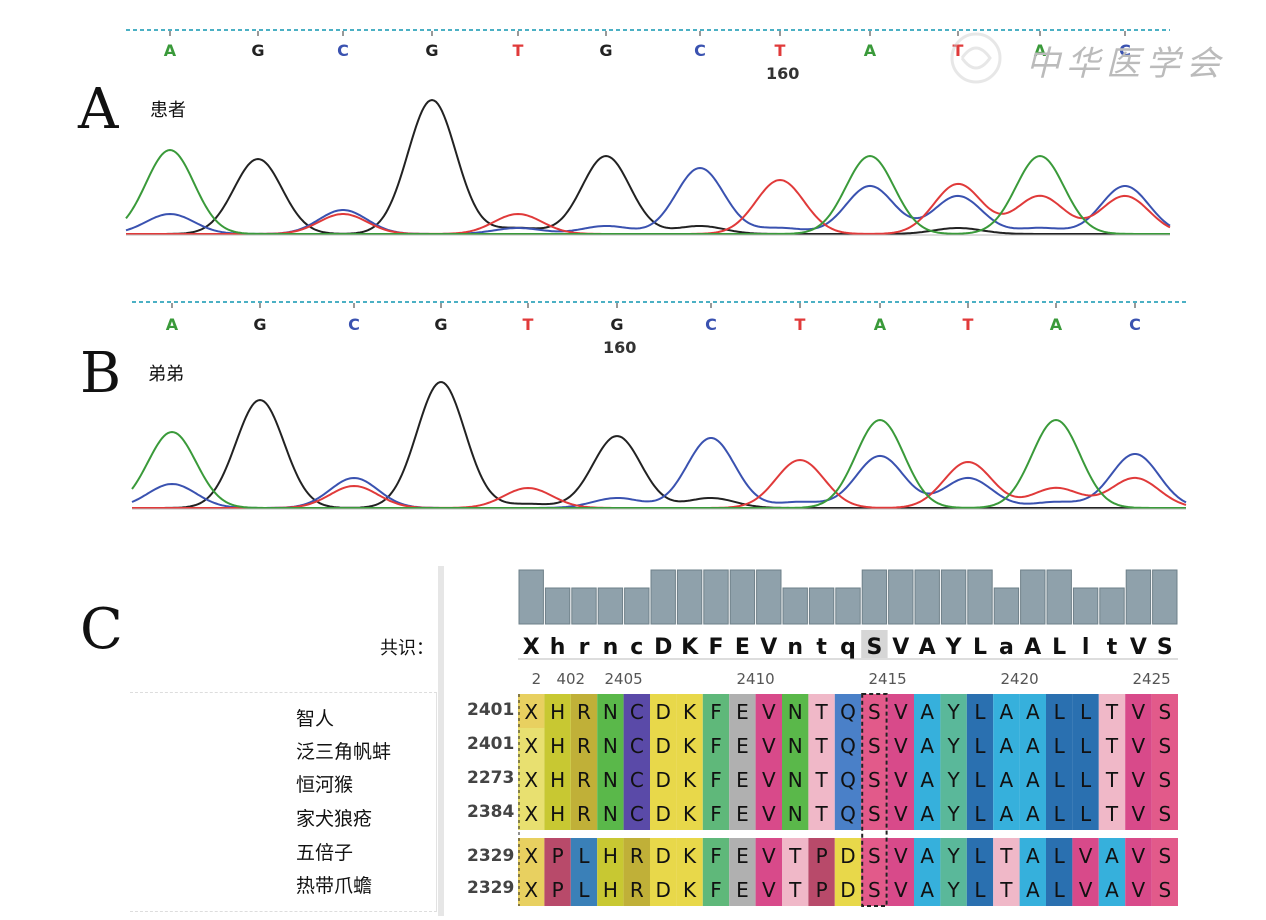 The height and width of the screenshot is (920, 1266). Describe the element at coordinates (168, 110) in the screenshot. I see `panel-a-label: 患者` at that location.